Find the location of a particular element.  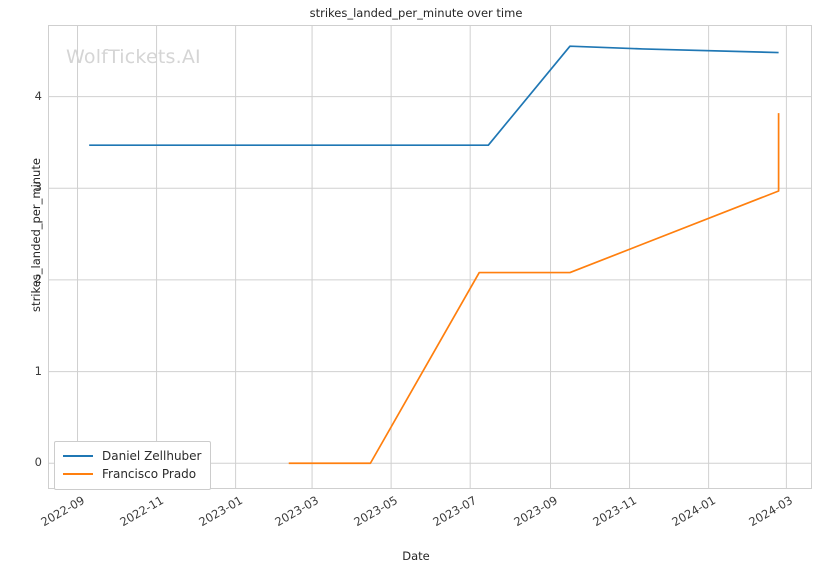

x-tick-label: 2022-11 is located at coordinates (141, 511).